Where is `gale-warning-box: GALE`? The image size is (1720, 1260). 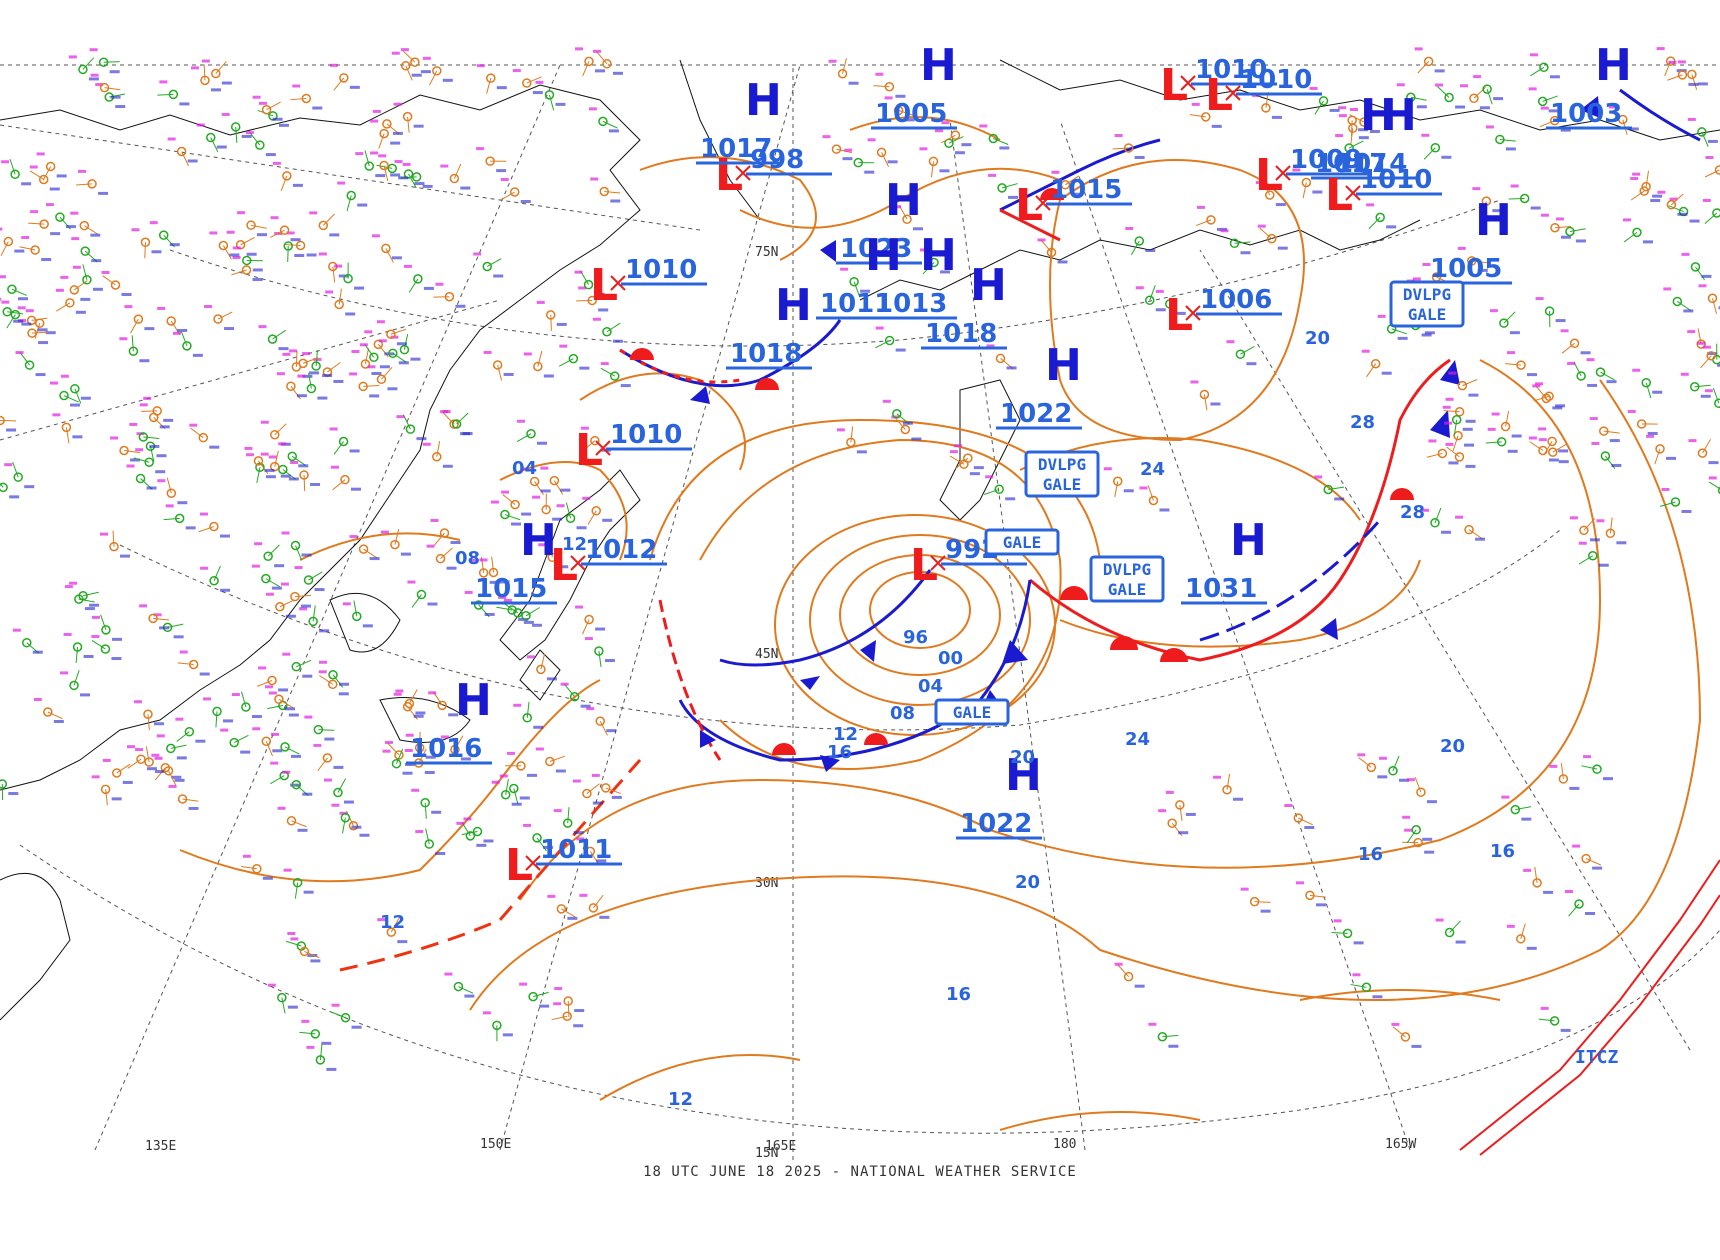 gale-warning-box: GALE is located at coordinates (972, 712).